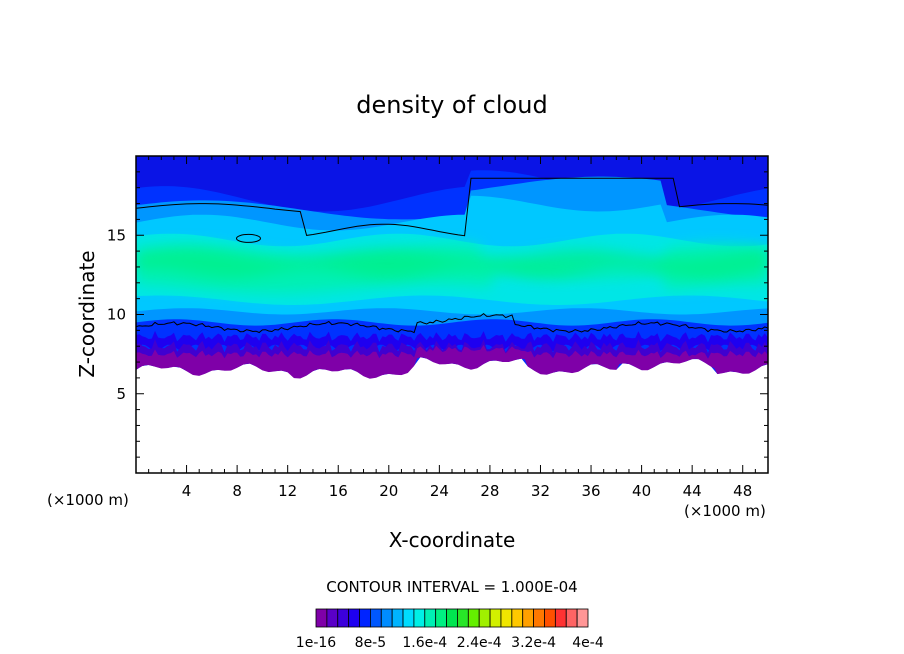 Image resolution: width=904 pixels, height=654 pixels. I want to click on contour-line-lower, so click(452, 323).